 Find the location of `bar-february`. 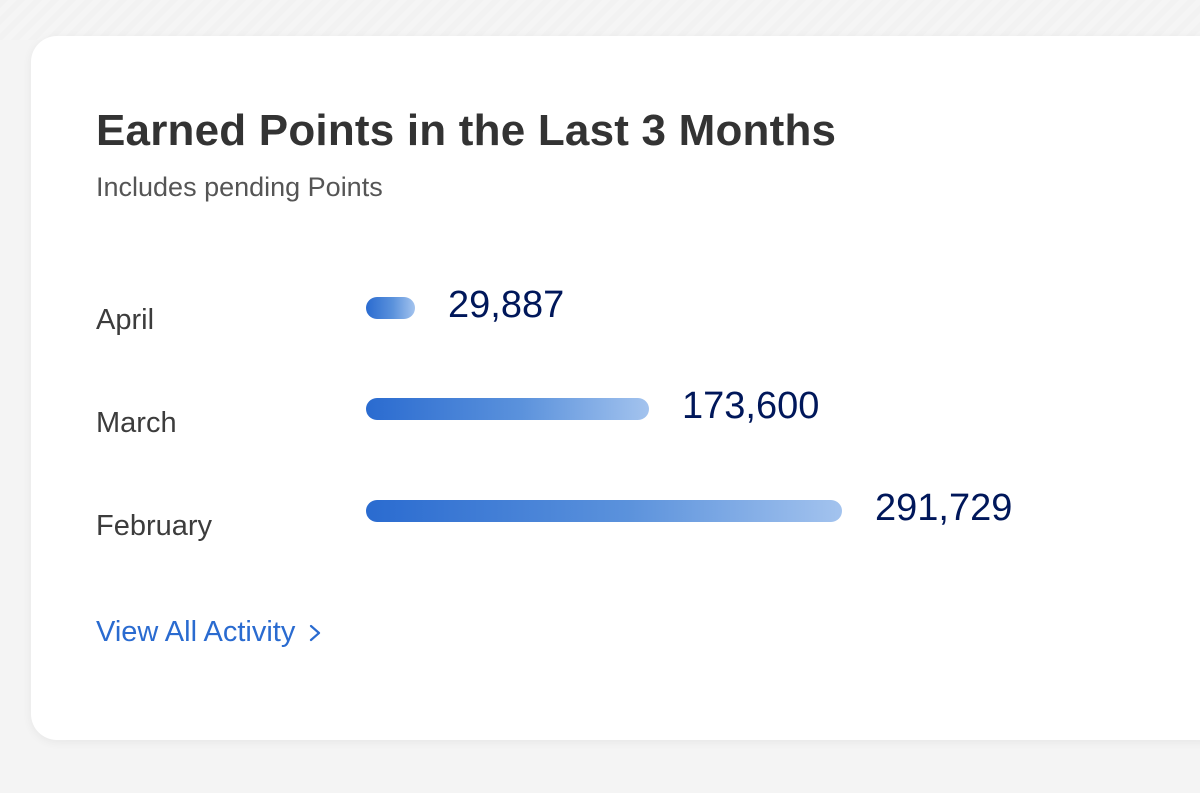

bar-february is located at coordinates (604, 511).